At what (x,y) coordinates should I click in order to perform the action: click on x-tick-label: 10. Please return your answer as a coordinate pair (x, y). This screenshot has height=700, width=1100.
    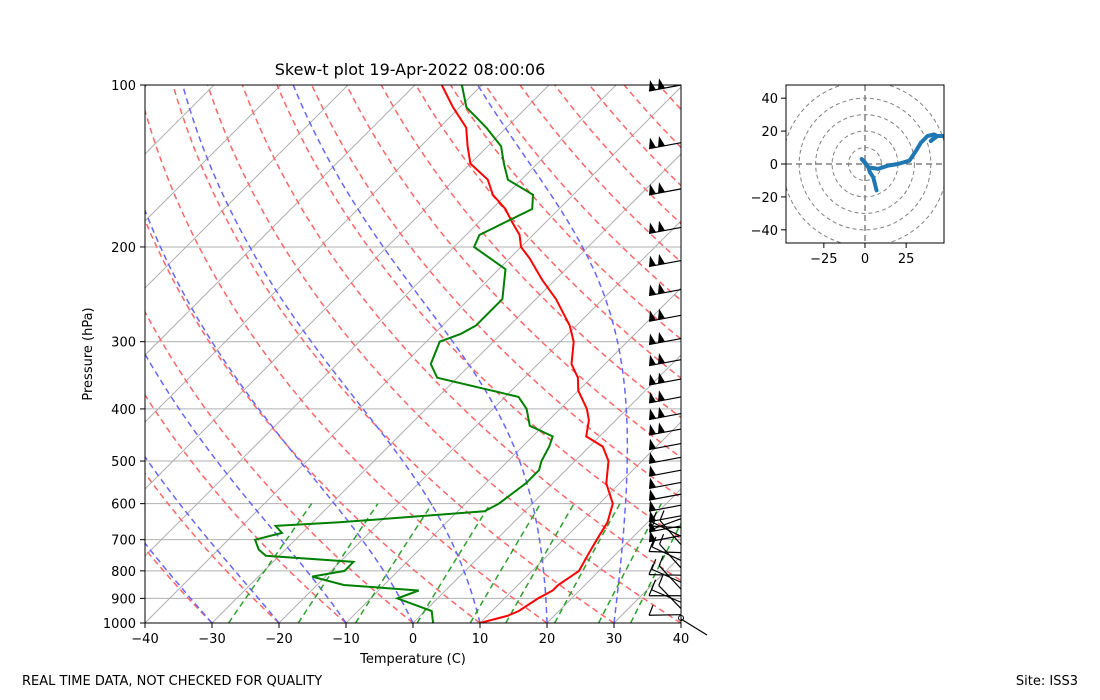
    Looking at the image, I should click on (480, 639).